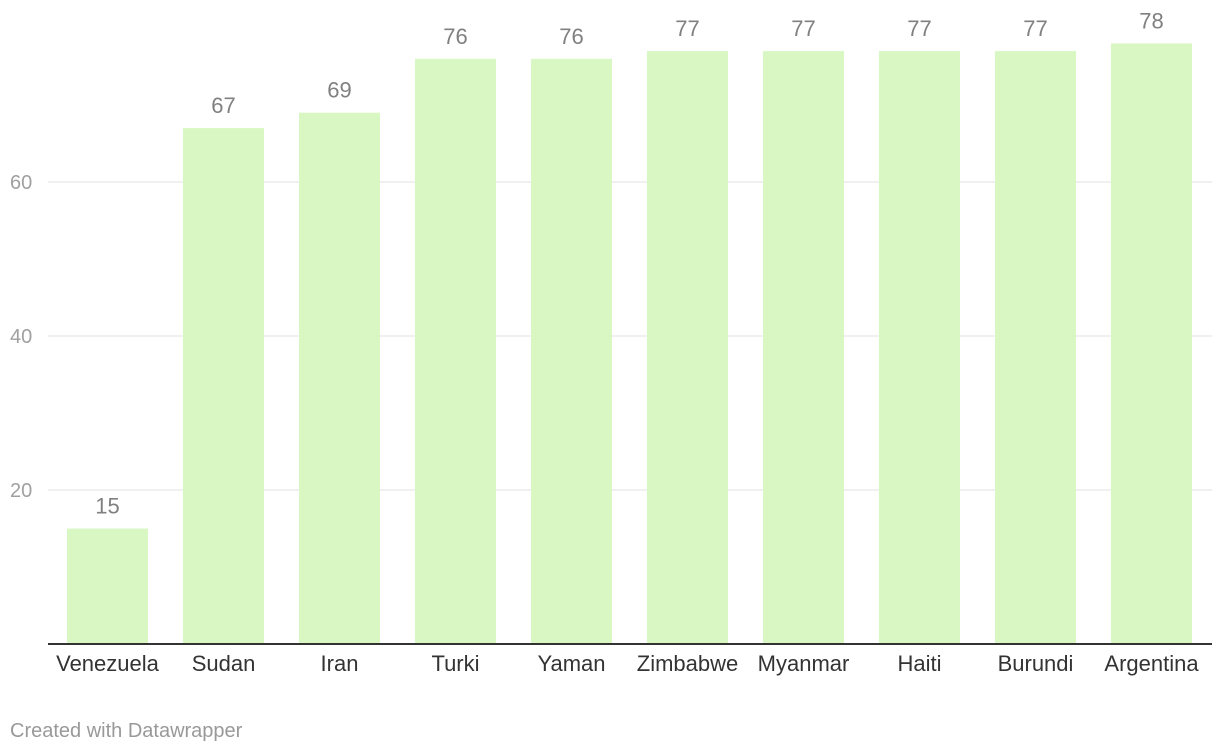 The height and width of the screenshot is (756, 1220). What do you see at coordinates (803, 348) in the screenshot?
I see `bar-myanmar` at bounding box center [803, 348].